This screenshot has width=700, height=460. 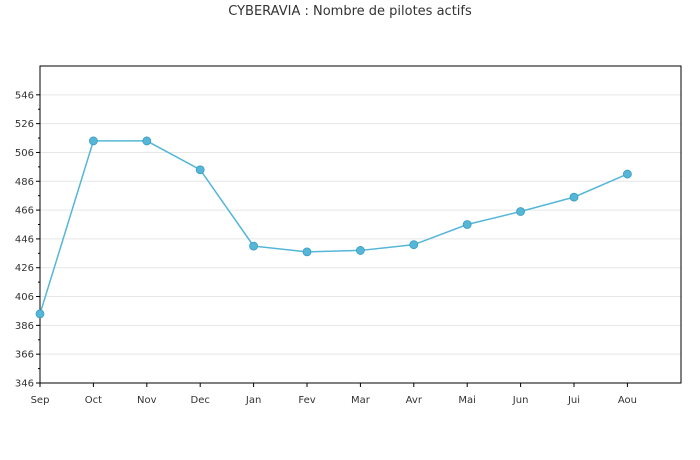 What do you see at coordinates (24, 182) in the screenshot?
I see `y-tick-label: 486` at bounding box center [24, 182].